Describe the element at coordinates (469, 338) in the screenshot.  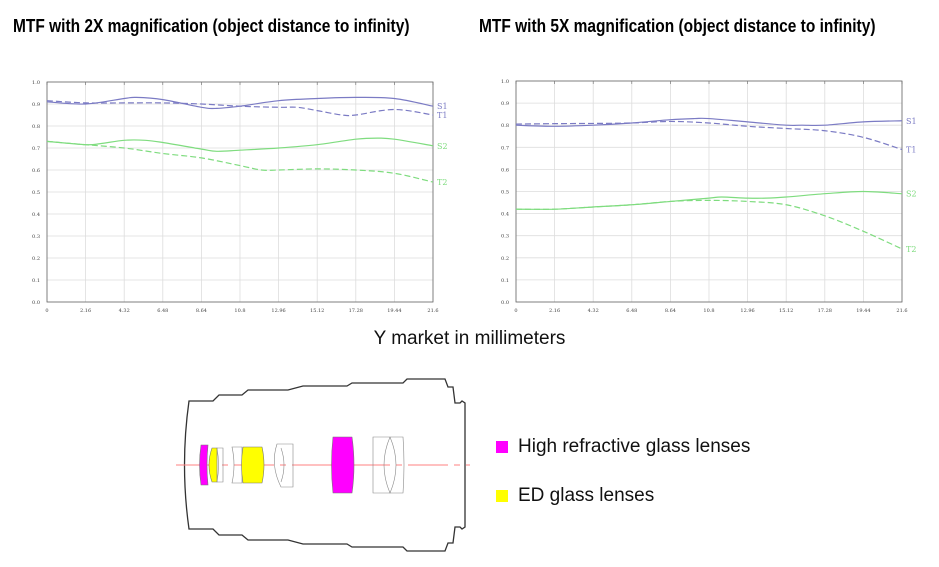
I see `x-axis-label: Y market in millimeters` at that location.